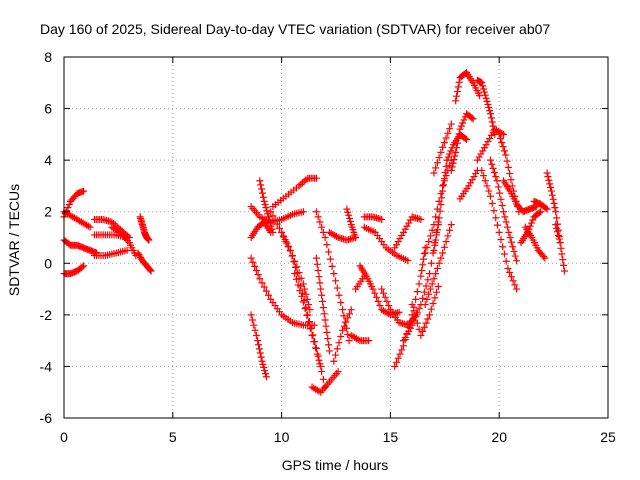 This screenshot has height=480, width=640. I want to click on series-arc3, so click(77, 219).